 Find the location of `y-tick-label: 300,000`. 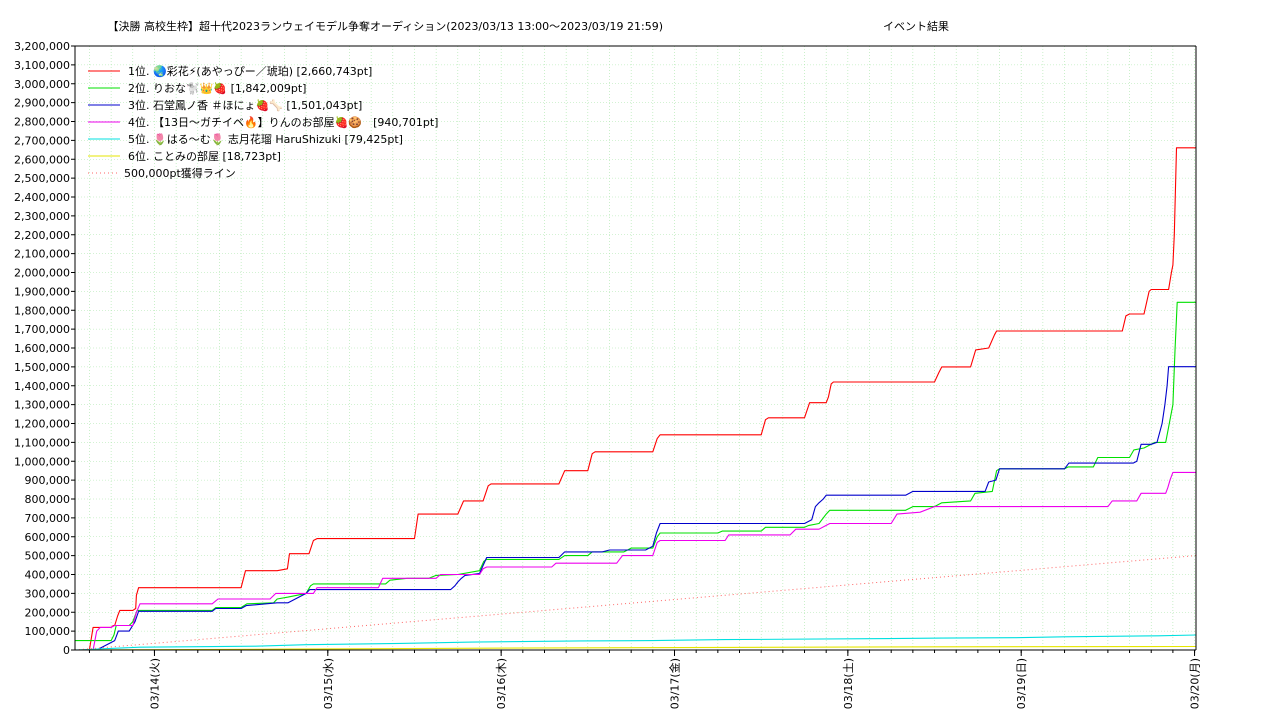

y-tick-label: 300,000 is located at coordinates (48, 593).